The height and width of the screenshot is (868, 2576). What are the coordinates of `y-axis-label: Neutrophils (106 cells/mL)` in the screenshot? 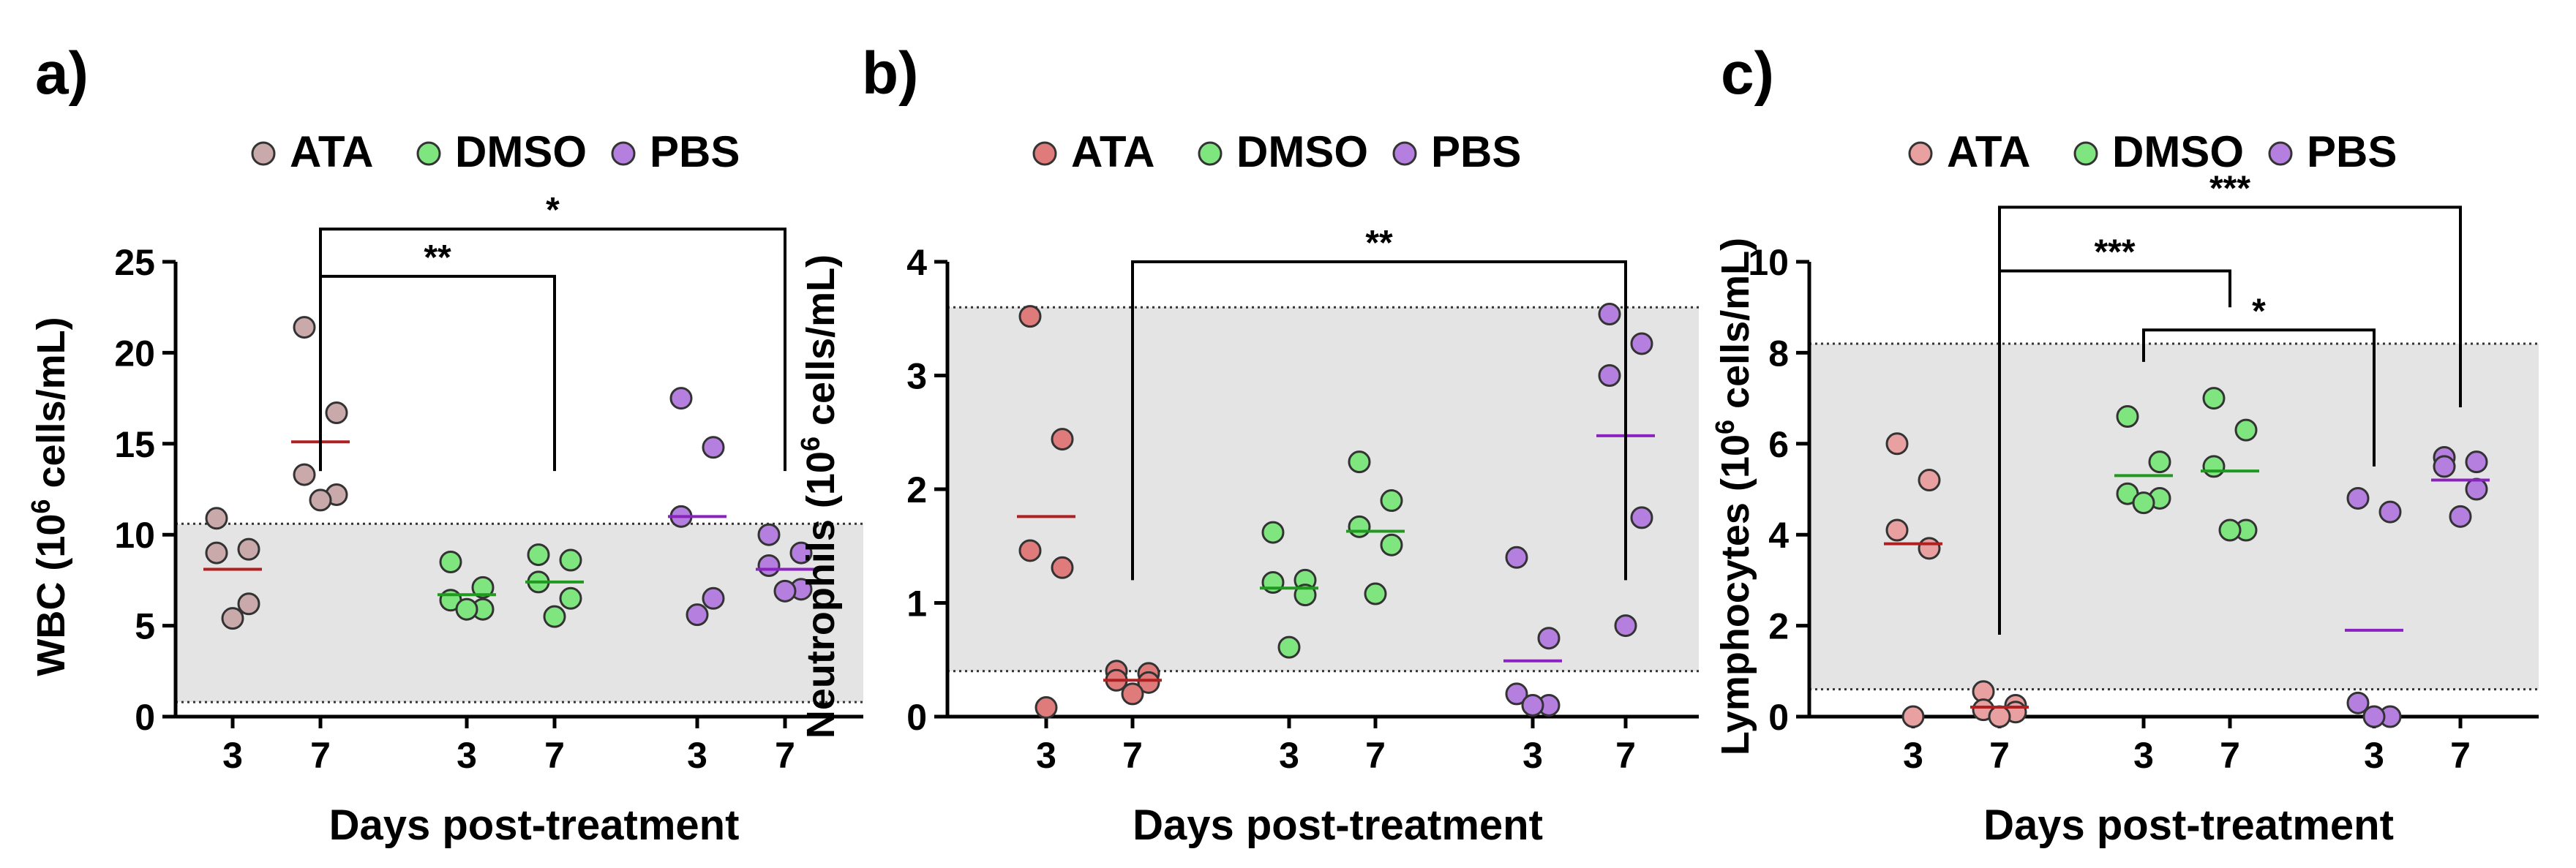 It's located at (820, 496).